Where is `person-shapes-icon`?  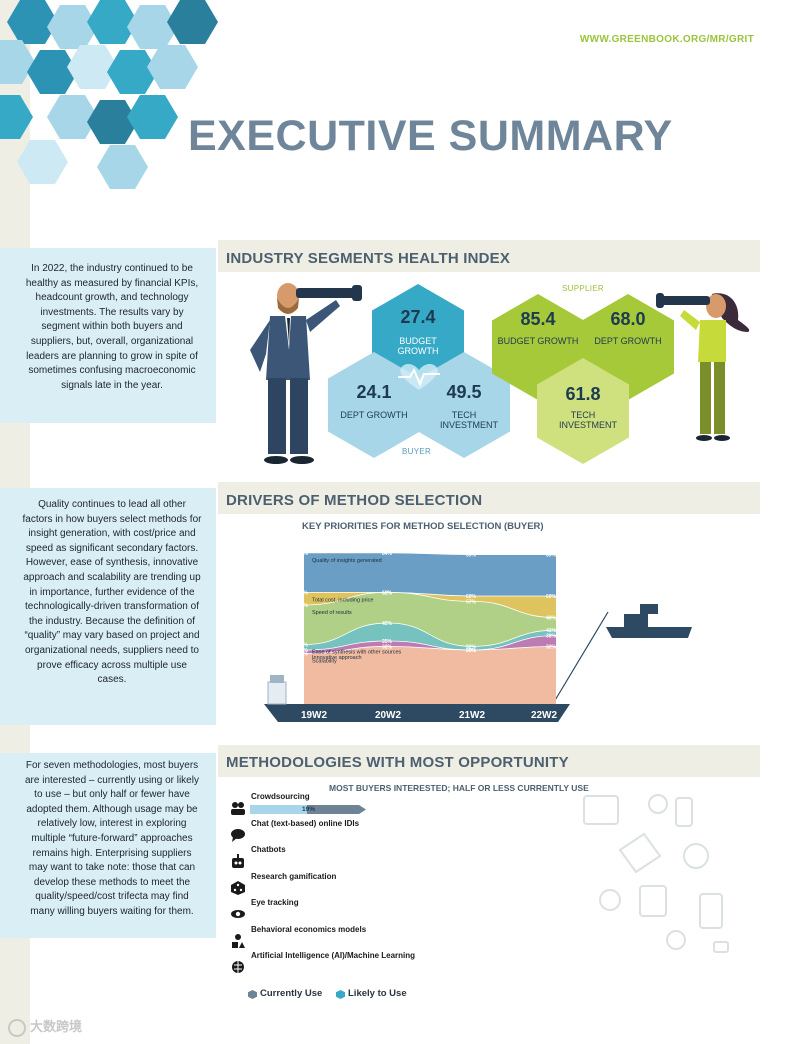
person-shapes-icon is located at coordinates (238, 940).